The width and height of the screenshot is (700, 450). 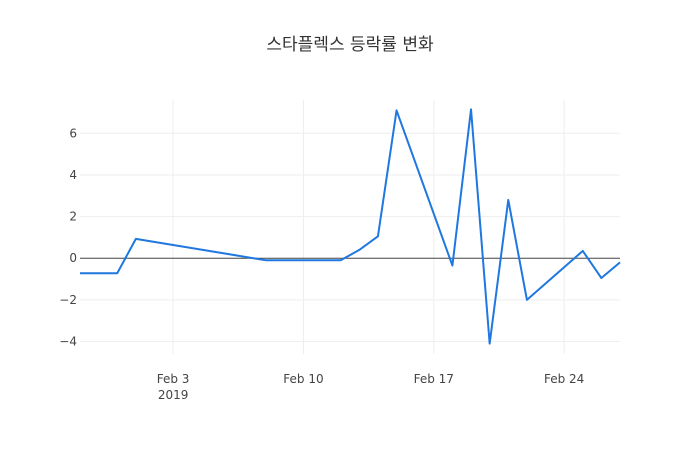 What do you see at coordinates (371, 387) in the screenshot?
I see `x-tick-labels: Feb 3 2019 Feb 10 Feb 17 Feb 24` at bounding box center [371, 387].